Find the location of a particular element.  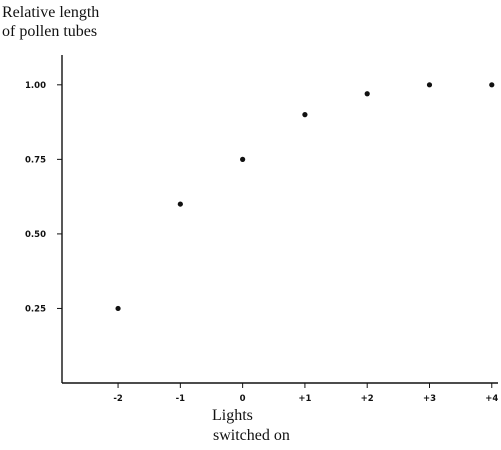

x-tick-label: -2 is located at coordinates (118, 399).